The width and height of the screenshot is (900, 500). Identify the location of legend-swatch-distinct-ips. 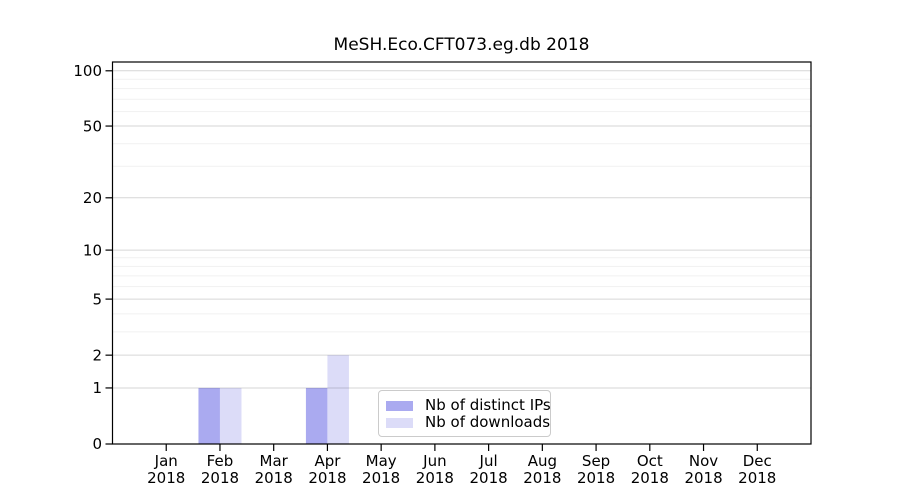
(399, 405).